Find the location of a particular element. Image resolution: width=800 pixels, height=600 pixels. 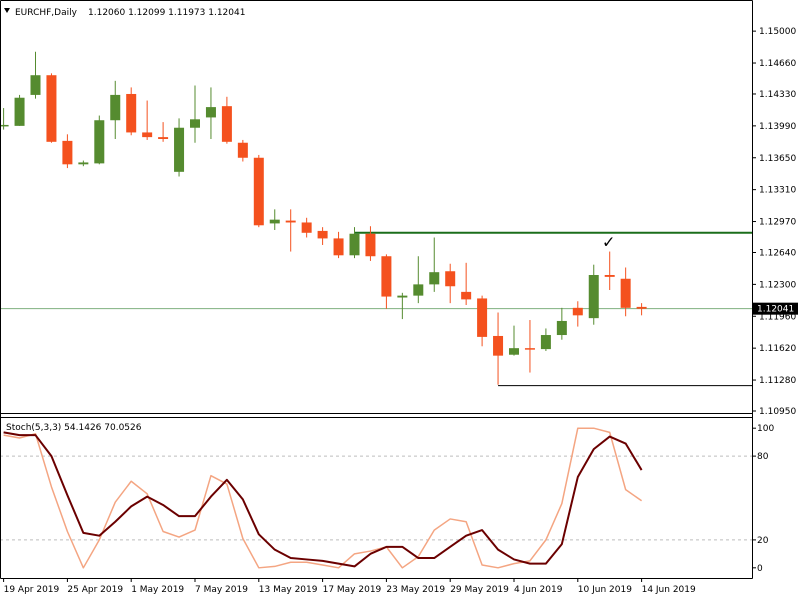

time-tick-label: 19 Apr 2019 is located at coordinates (32, 590).